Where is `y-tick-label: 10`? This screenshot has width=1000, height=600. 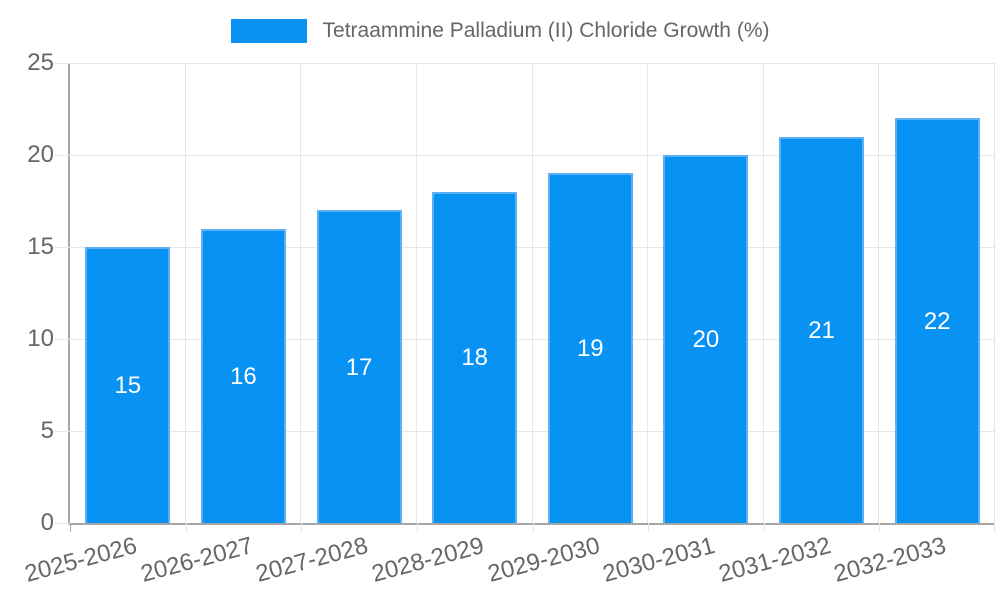
y-tick-label: 10 is located at coordinates (40, 338).